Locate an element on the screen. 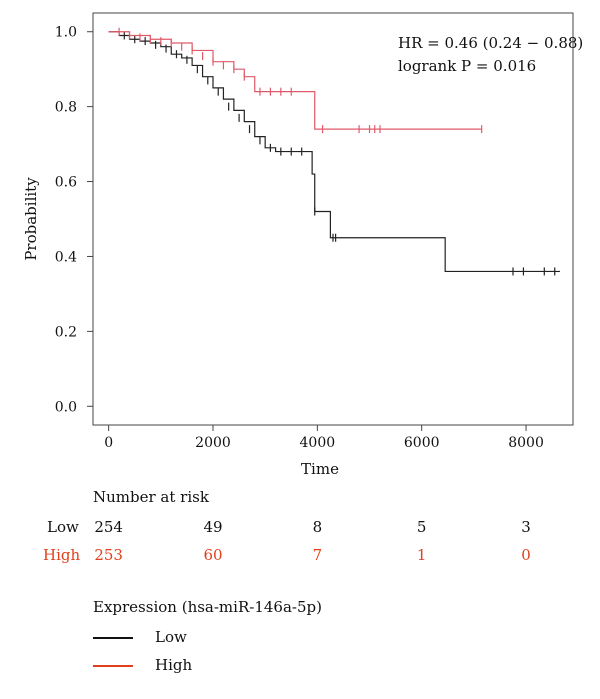 The image size is (600, 699). legend-label-high: High is located at coordinates (174, 665).